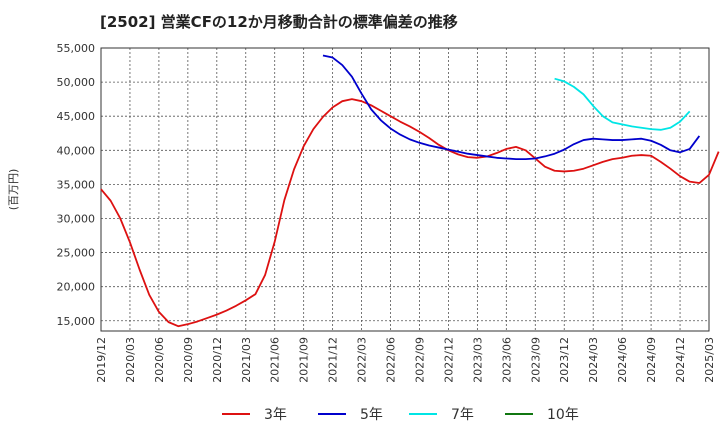 This screenshot has width=720, height=440. Describe the element at coordinates (651, 360) in the screenshot. I see `x-tick-label: 2024/09` at that location.